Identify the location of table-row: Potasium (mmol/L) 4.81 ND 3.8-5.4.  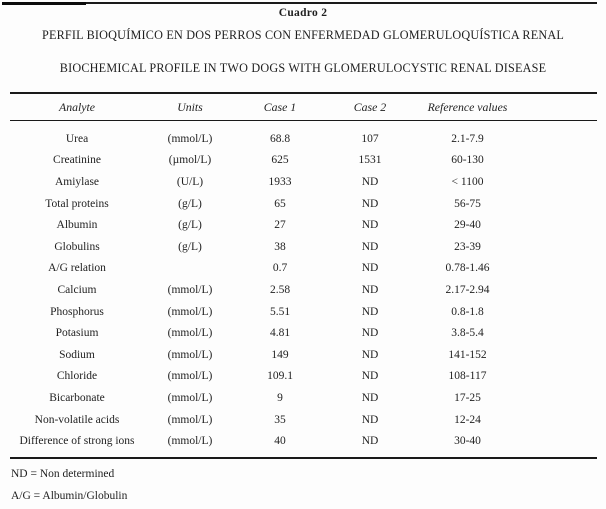
(303, 333).